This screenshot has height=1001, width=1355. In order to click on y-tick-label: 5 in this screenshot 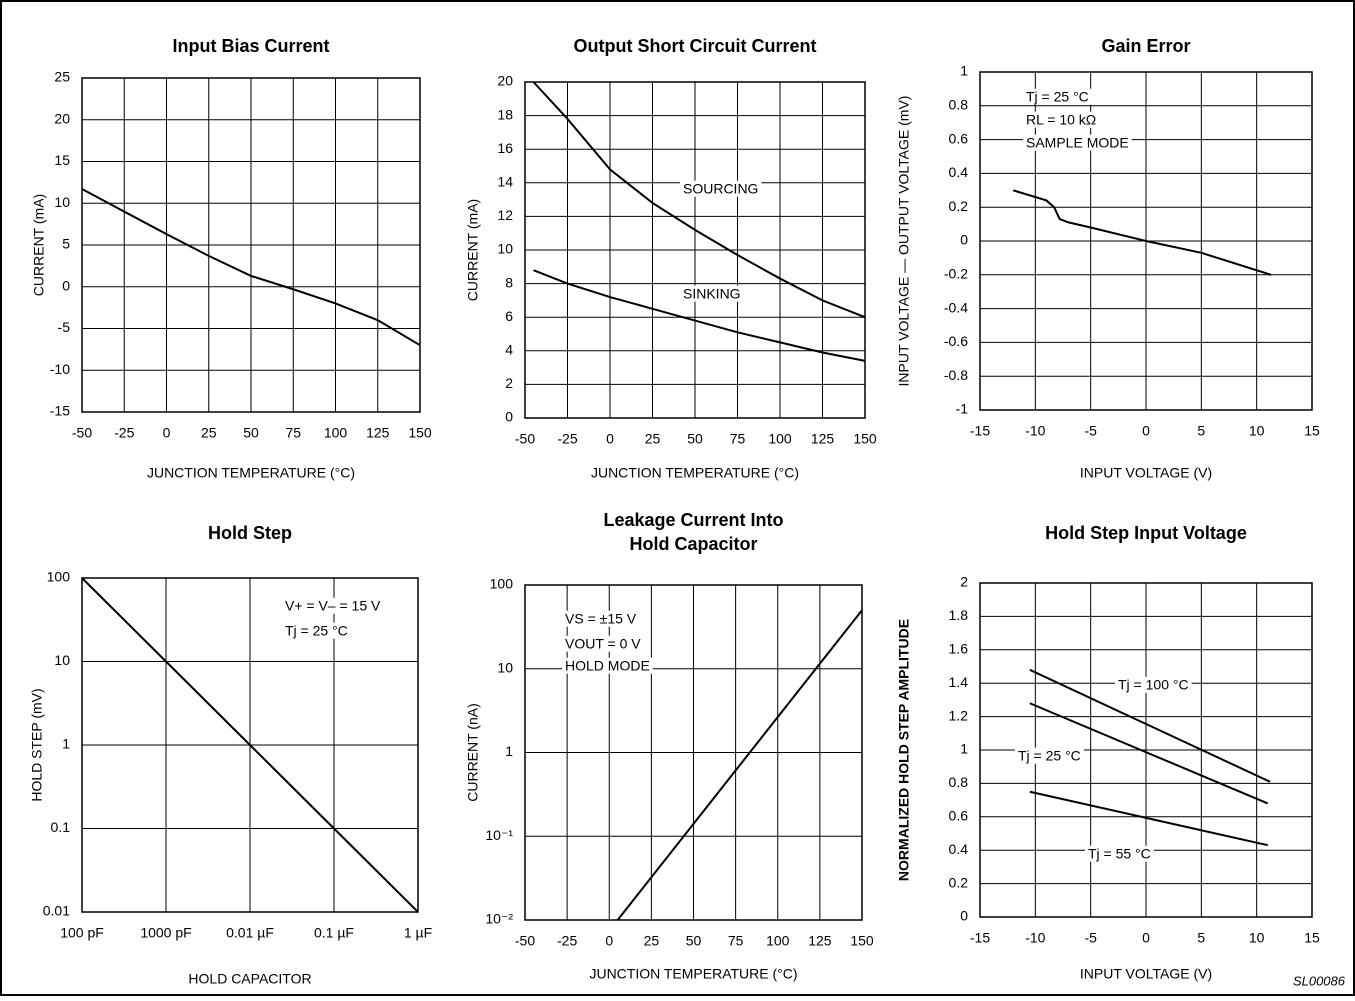, I will do `click(66, 244)`.